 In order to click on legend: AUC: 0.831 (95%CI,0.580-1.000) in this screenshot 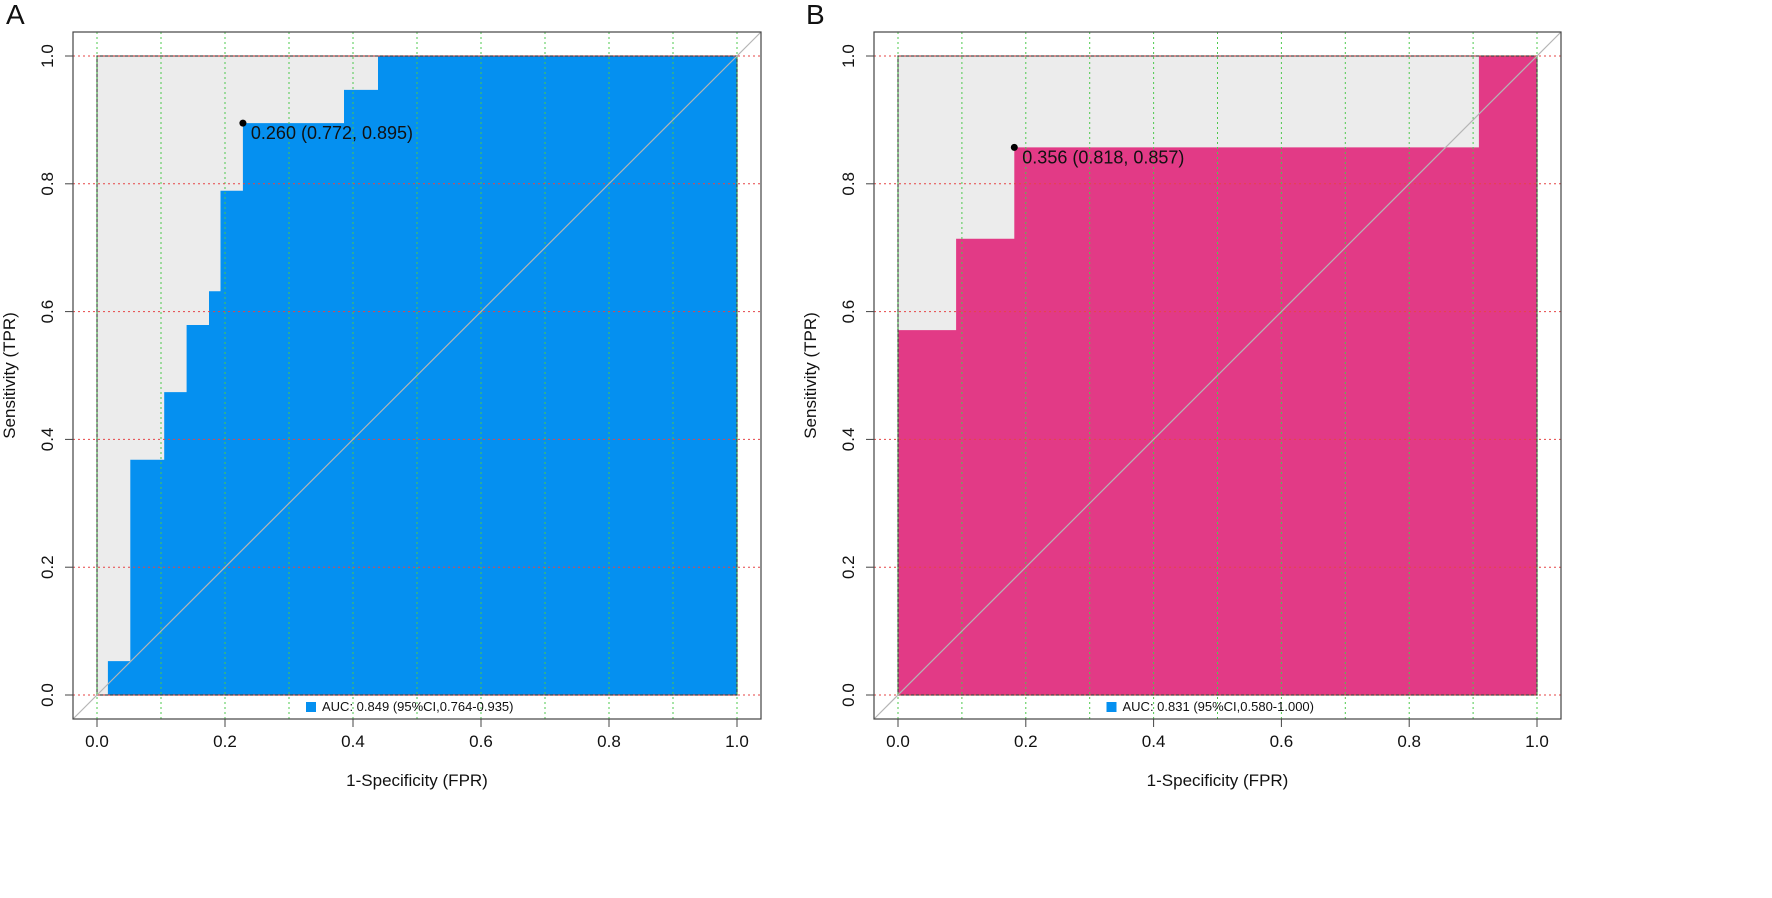, I will do `click(1210, 706)`.